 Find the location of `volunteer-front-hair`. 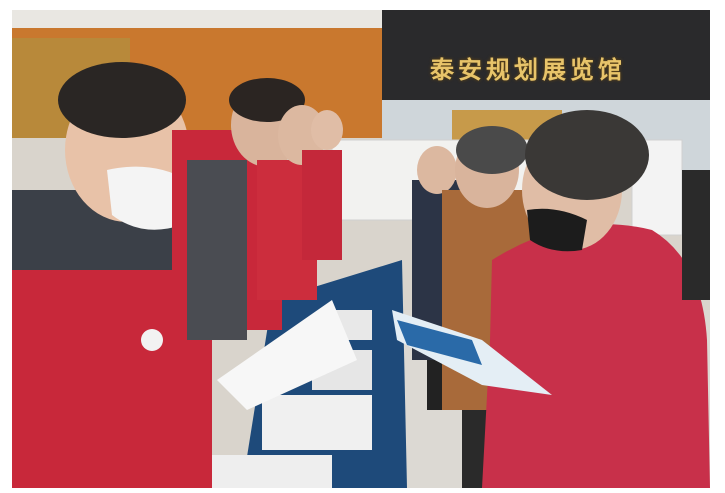

volunteer-front-hair is located at coordinates (122, 100).